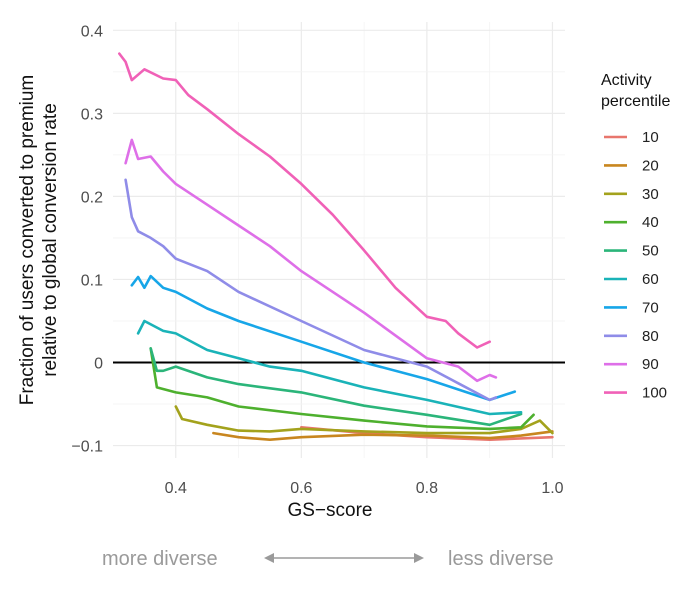 This screenshot has width=700, height=592. Describe the element at coordinates (329, 510) in the screenshot. I see `x-axis-title: GS−score` at that location.